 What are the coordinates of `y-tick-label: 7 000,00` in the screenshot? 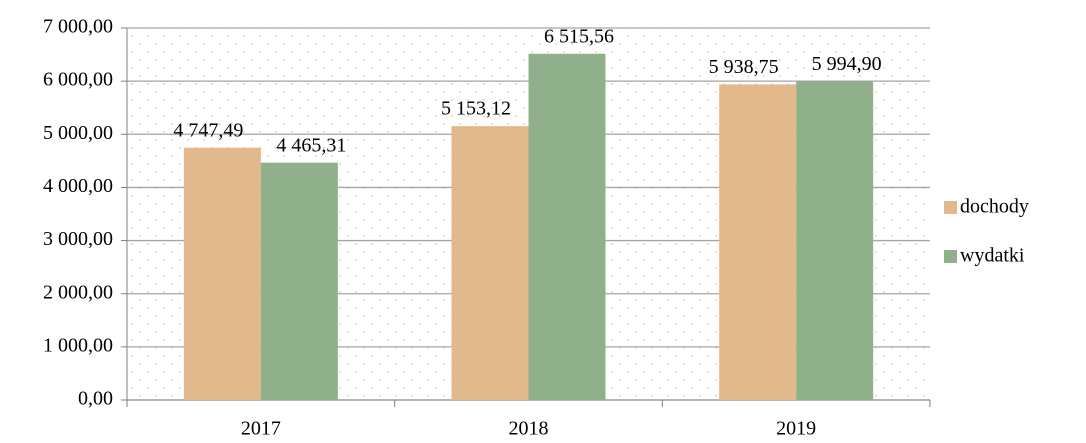 It's located at (78, 27).